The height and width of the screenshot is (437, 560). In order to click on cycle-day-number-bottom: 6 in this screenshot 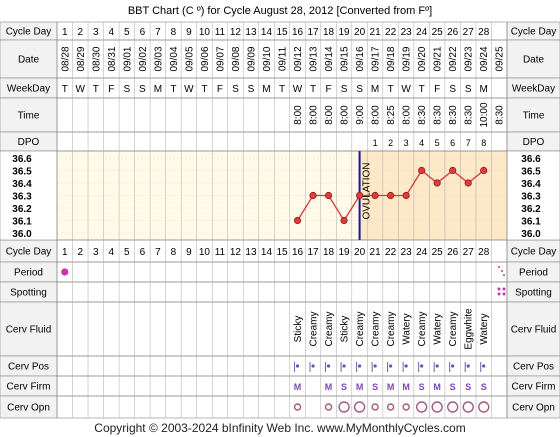, I will do `click(143, 252)`.